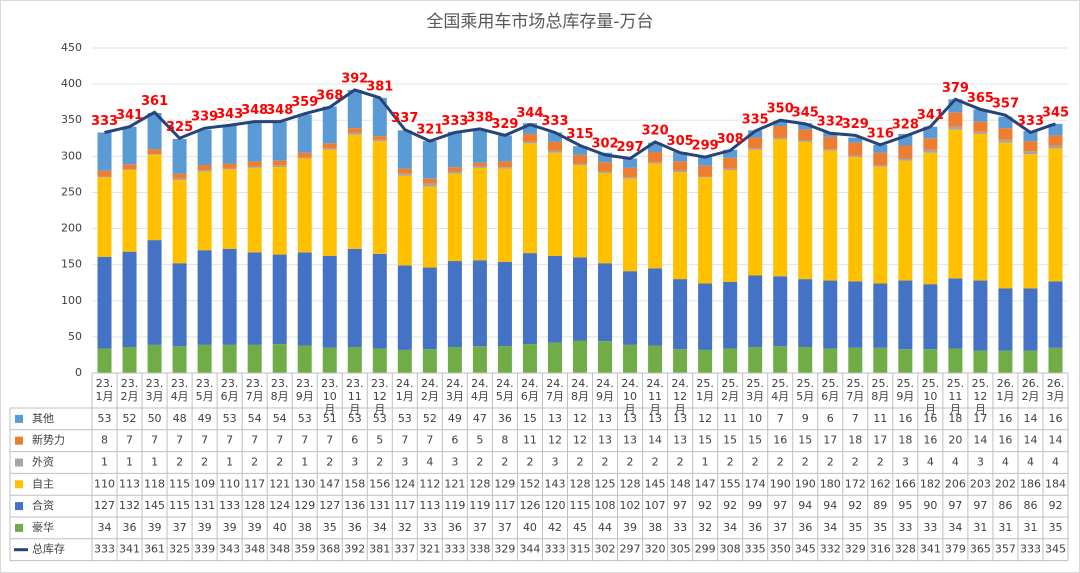  What do you see at coordinates (329, 505) in the screenshot?
I see `table-value: 127` at bounding box center [329, 505].